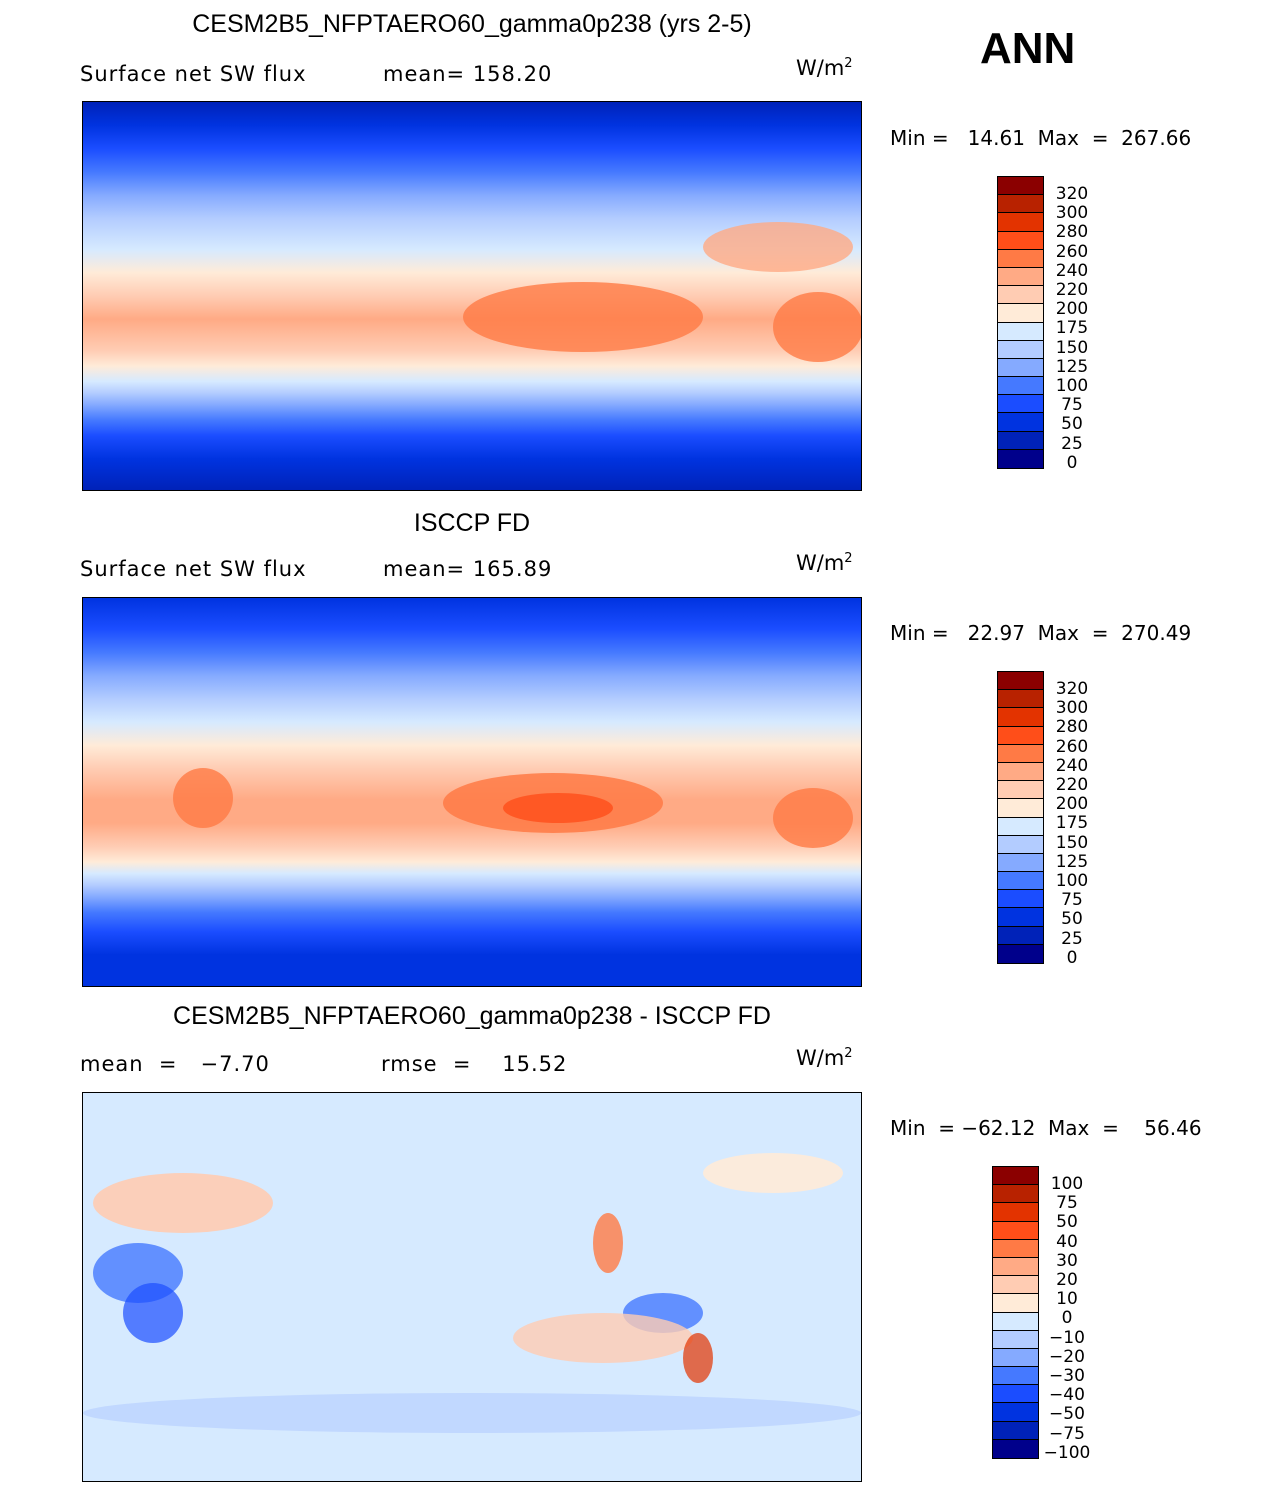 The image size is (1285, 1488). Describe the element at coordinates (1067, 1395) in the screenshot. I see `colorbar-tick-label: −40` at that location.